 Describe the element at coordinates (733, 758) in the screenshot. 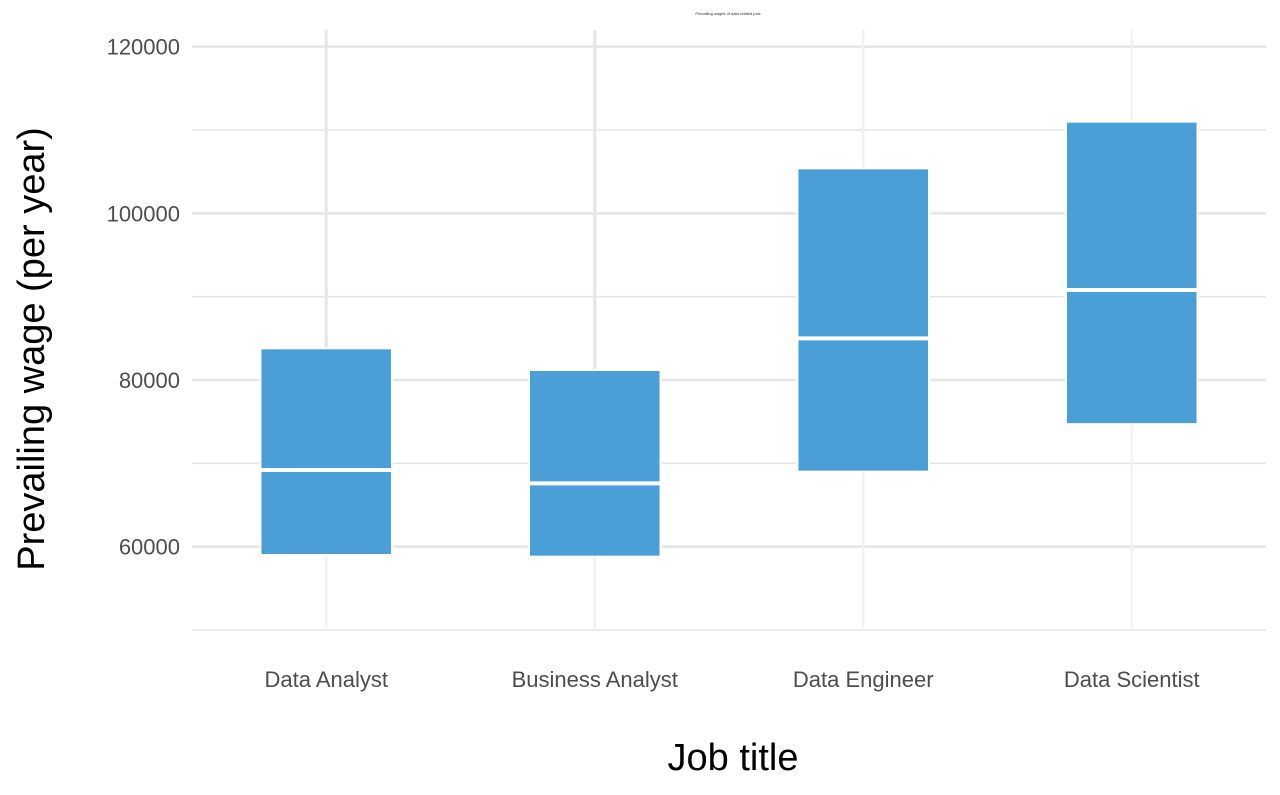

I see `x-axis-title: Job title` at that location.